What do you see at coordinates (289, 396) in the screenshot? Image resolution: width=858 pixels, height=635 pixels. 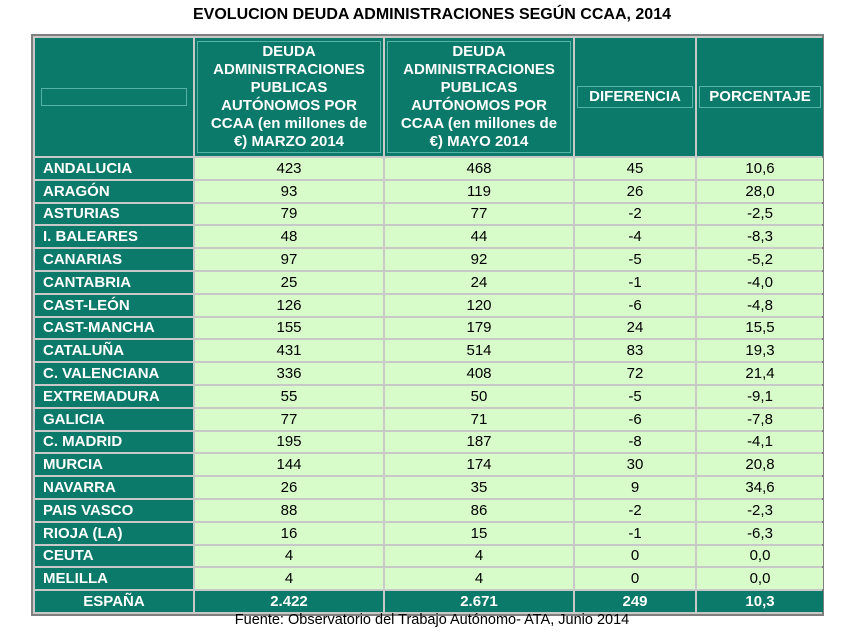 I see `cell-marzo: 55` at bounding box center [289, 396].